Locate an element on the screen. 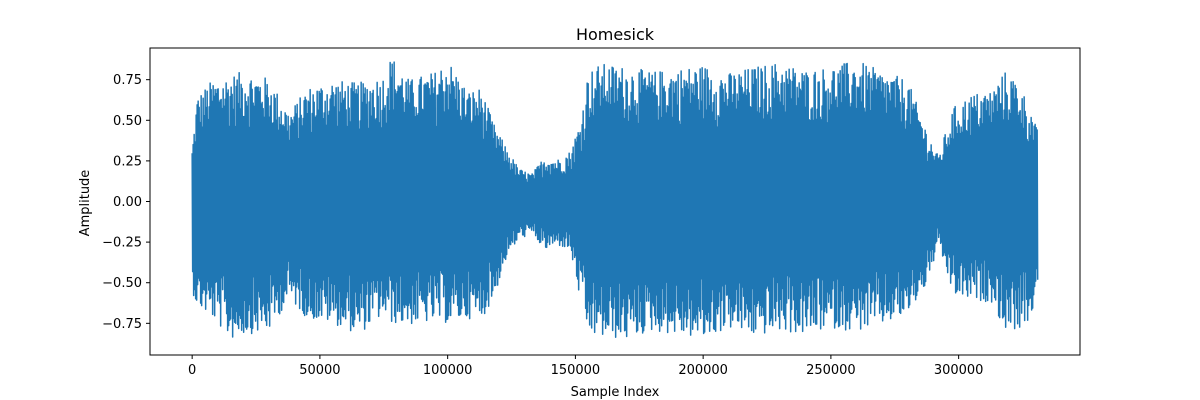  chart-title: Homesick is located at coordinates (615, 34).